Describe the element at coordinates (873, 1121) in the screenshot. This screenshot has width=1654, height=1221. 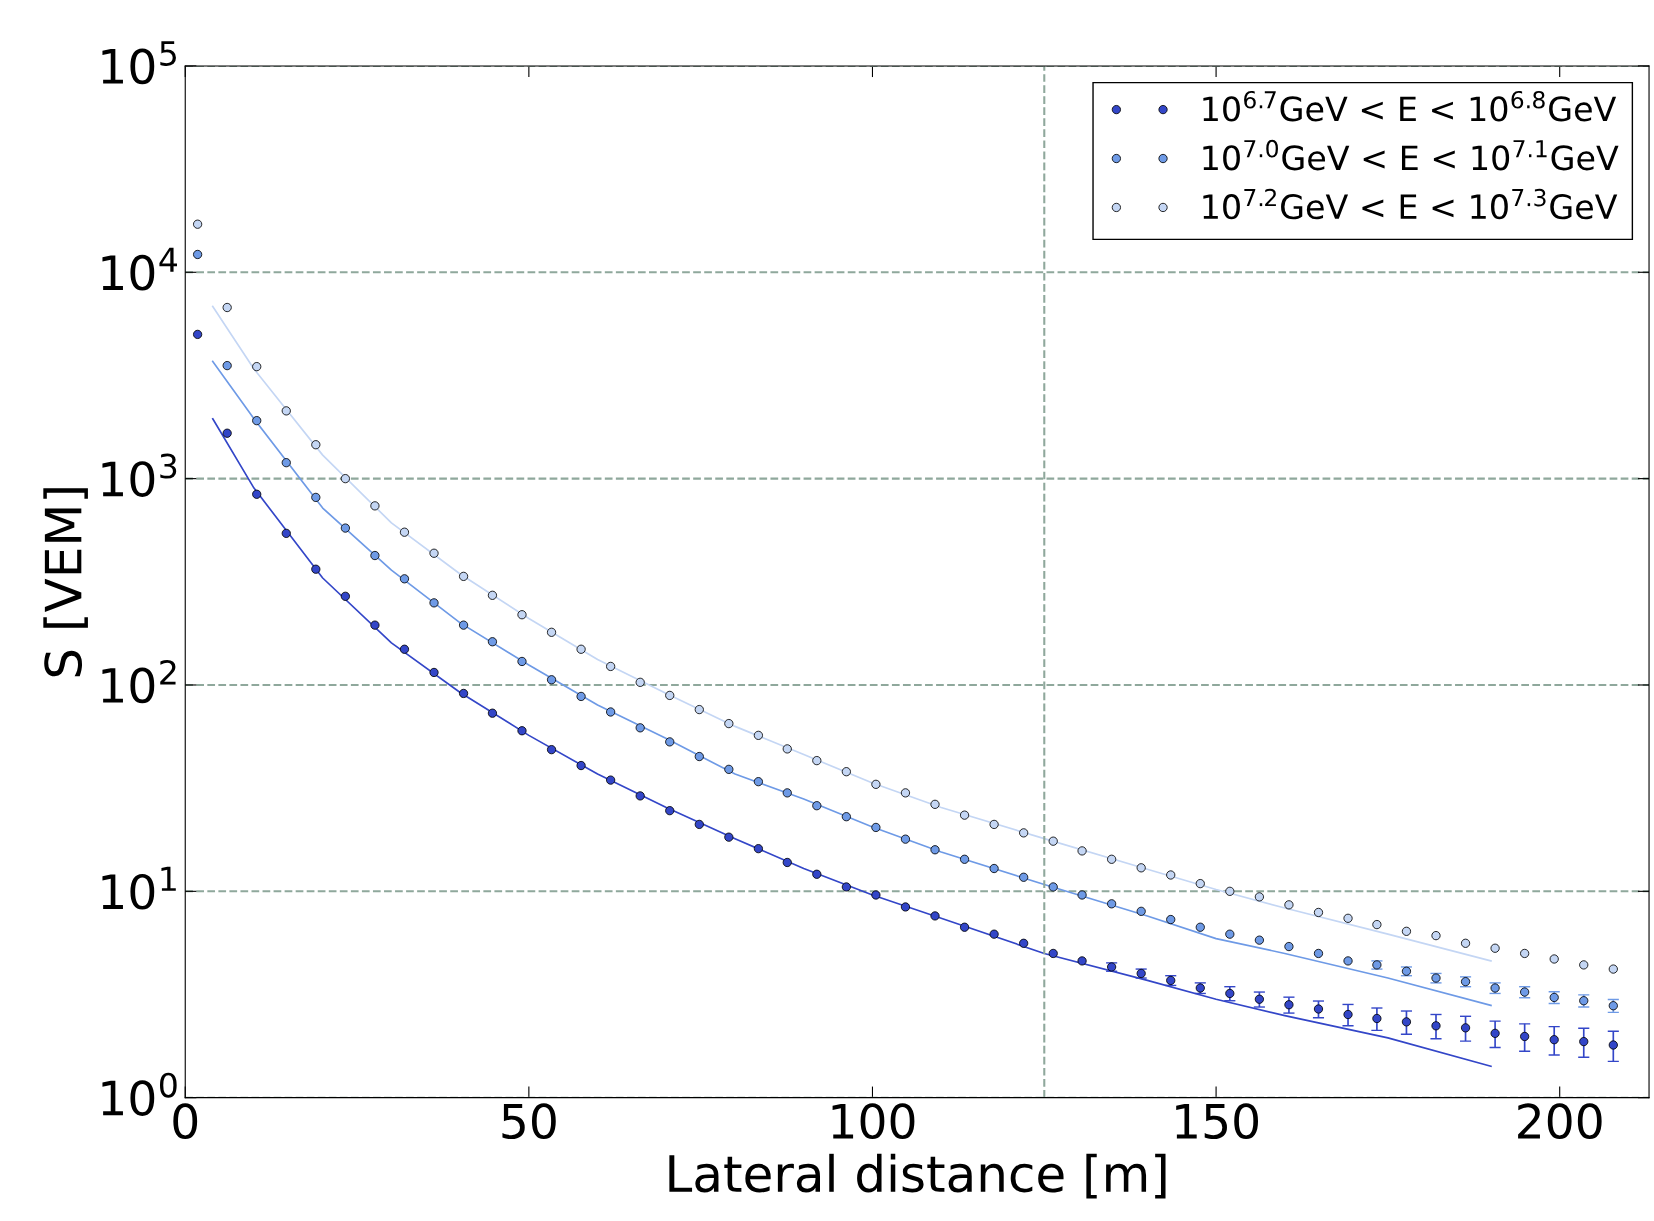
I see `x-tick-label: 100` at that location.